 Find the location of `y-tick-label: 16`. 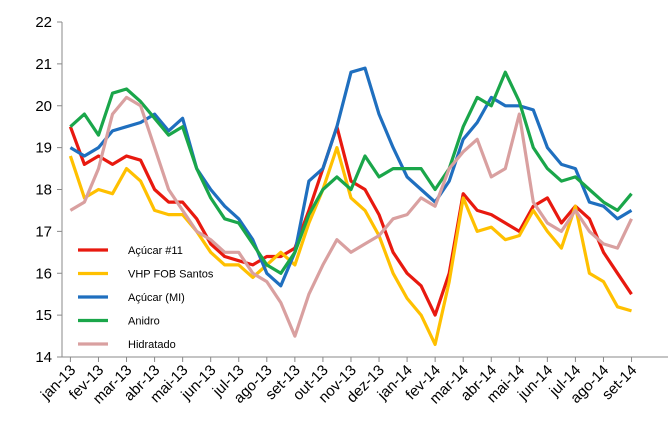

y-tick-label: 16 is located at coordinates (43, 273).